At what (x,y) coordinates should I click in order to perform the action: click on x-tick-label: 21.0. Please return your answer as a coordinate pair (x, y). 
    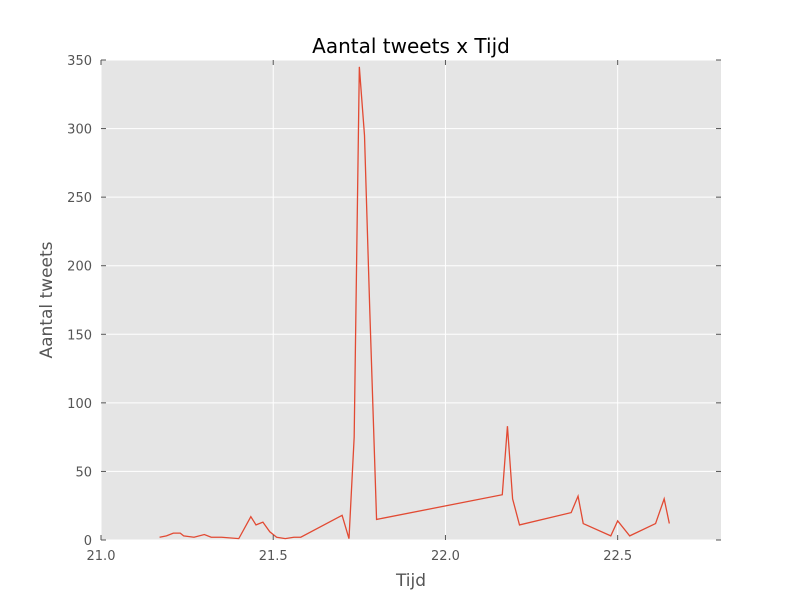
    Looking at the image, I should click on (101, 556).